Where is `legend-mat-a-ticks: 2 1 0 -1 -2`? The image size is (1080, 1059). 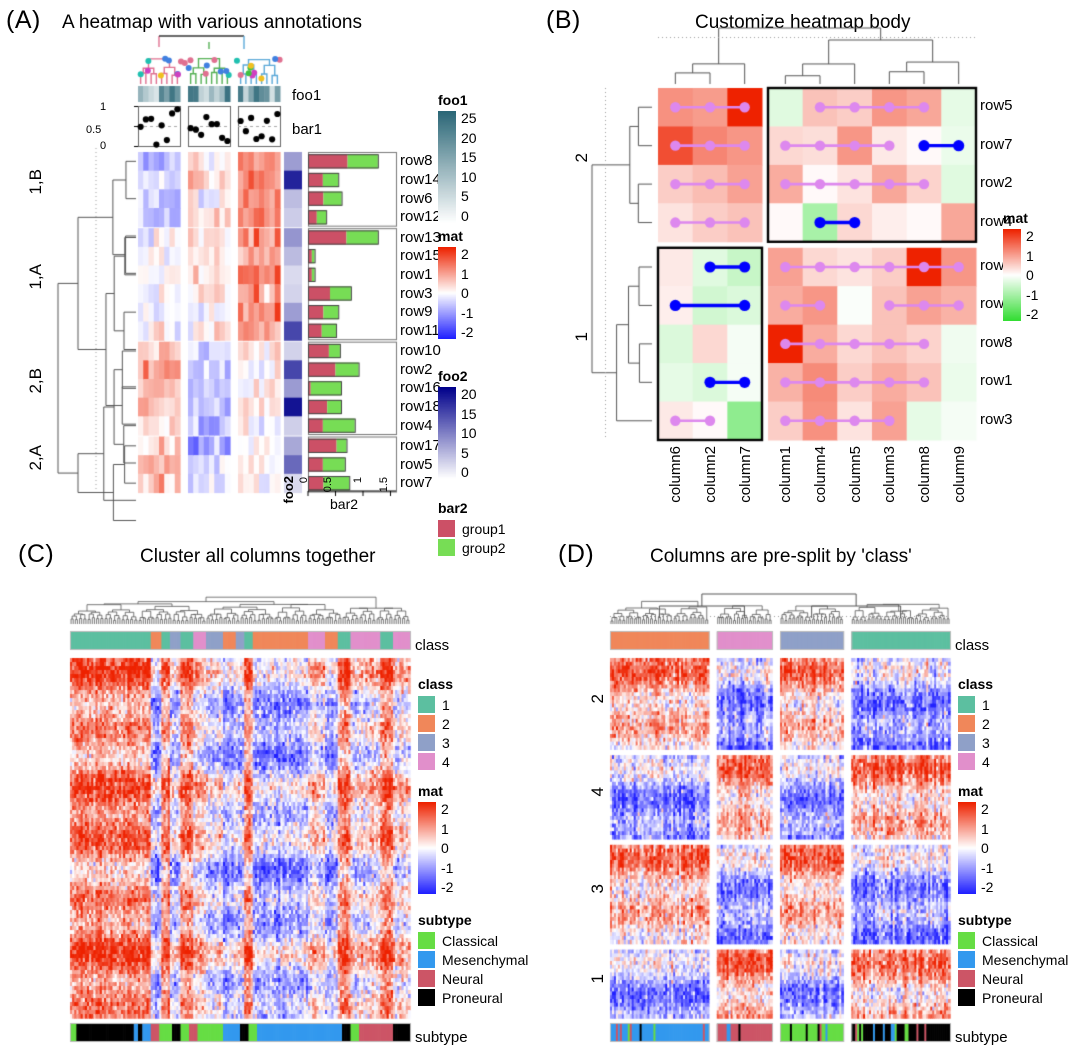 legend-mat-a-ticks: 2 1 0 -1 -2 is located at coordinates (476, 293).